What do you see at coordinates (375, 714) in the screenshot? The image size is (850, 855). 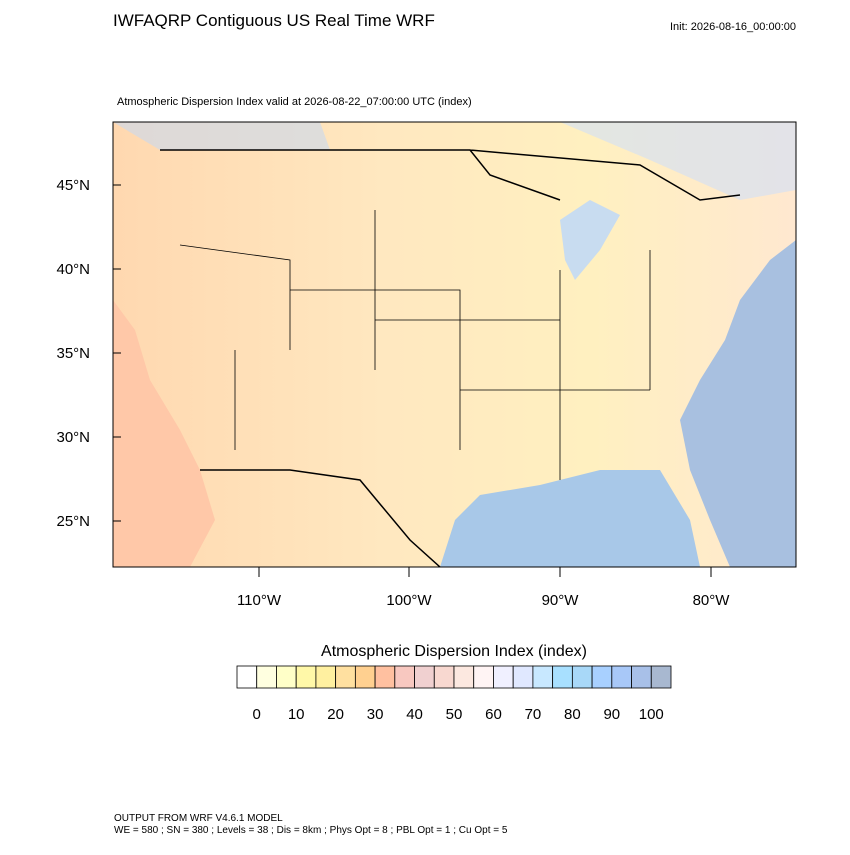 I see `colorbar-label: 30` at bounding box center [375, 714].